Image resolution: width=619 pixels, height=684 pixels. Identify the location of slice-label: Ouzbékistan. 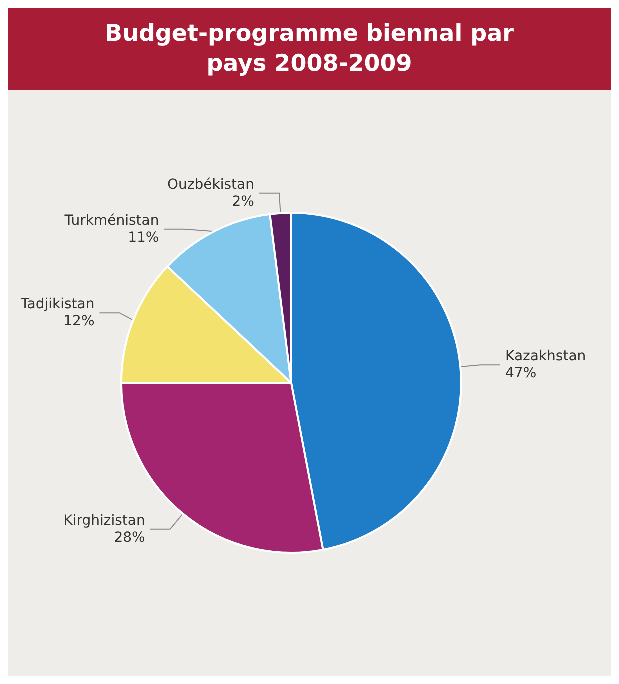
(211, 184).